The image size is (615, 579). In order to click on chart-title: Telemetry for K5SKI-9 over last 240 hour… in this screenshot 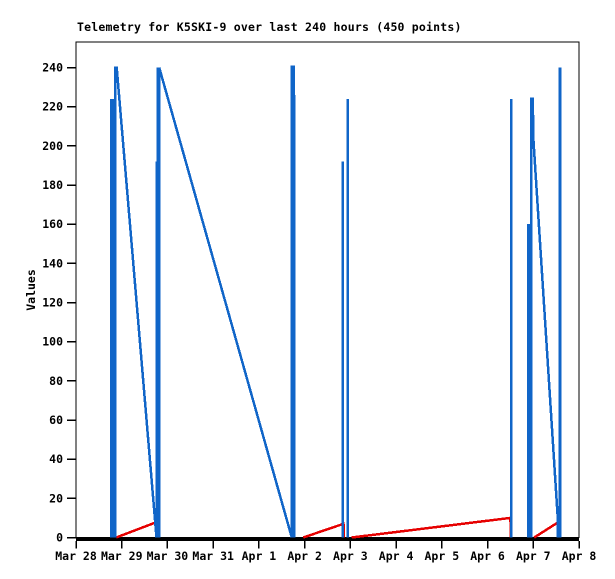, I will do `click(269, 27)`.